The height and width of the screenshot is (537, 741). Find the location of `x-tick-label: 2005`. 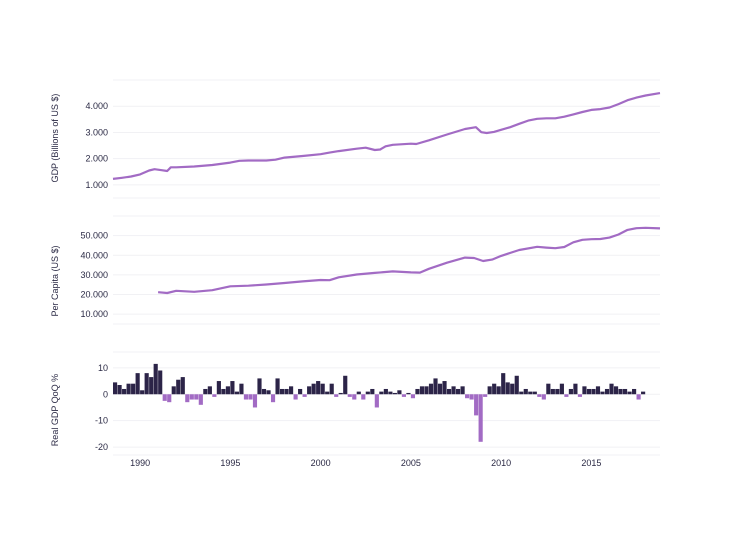

x-tick-label: 2005 is located at coordinates (411, 463).